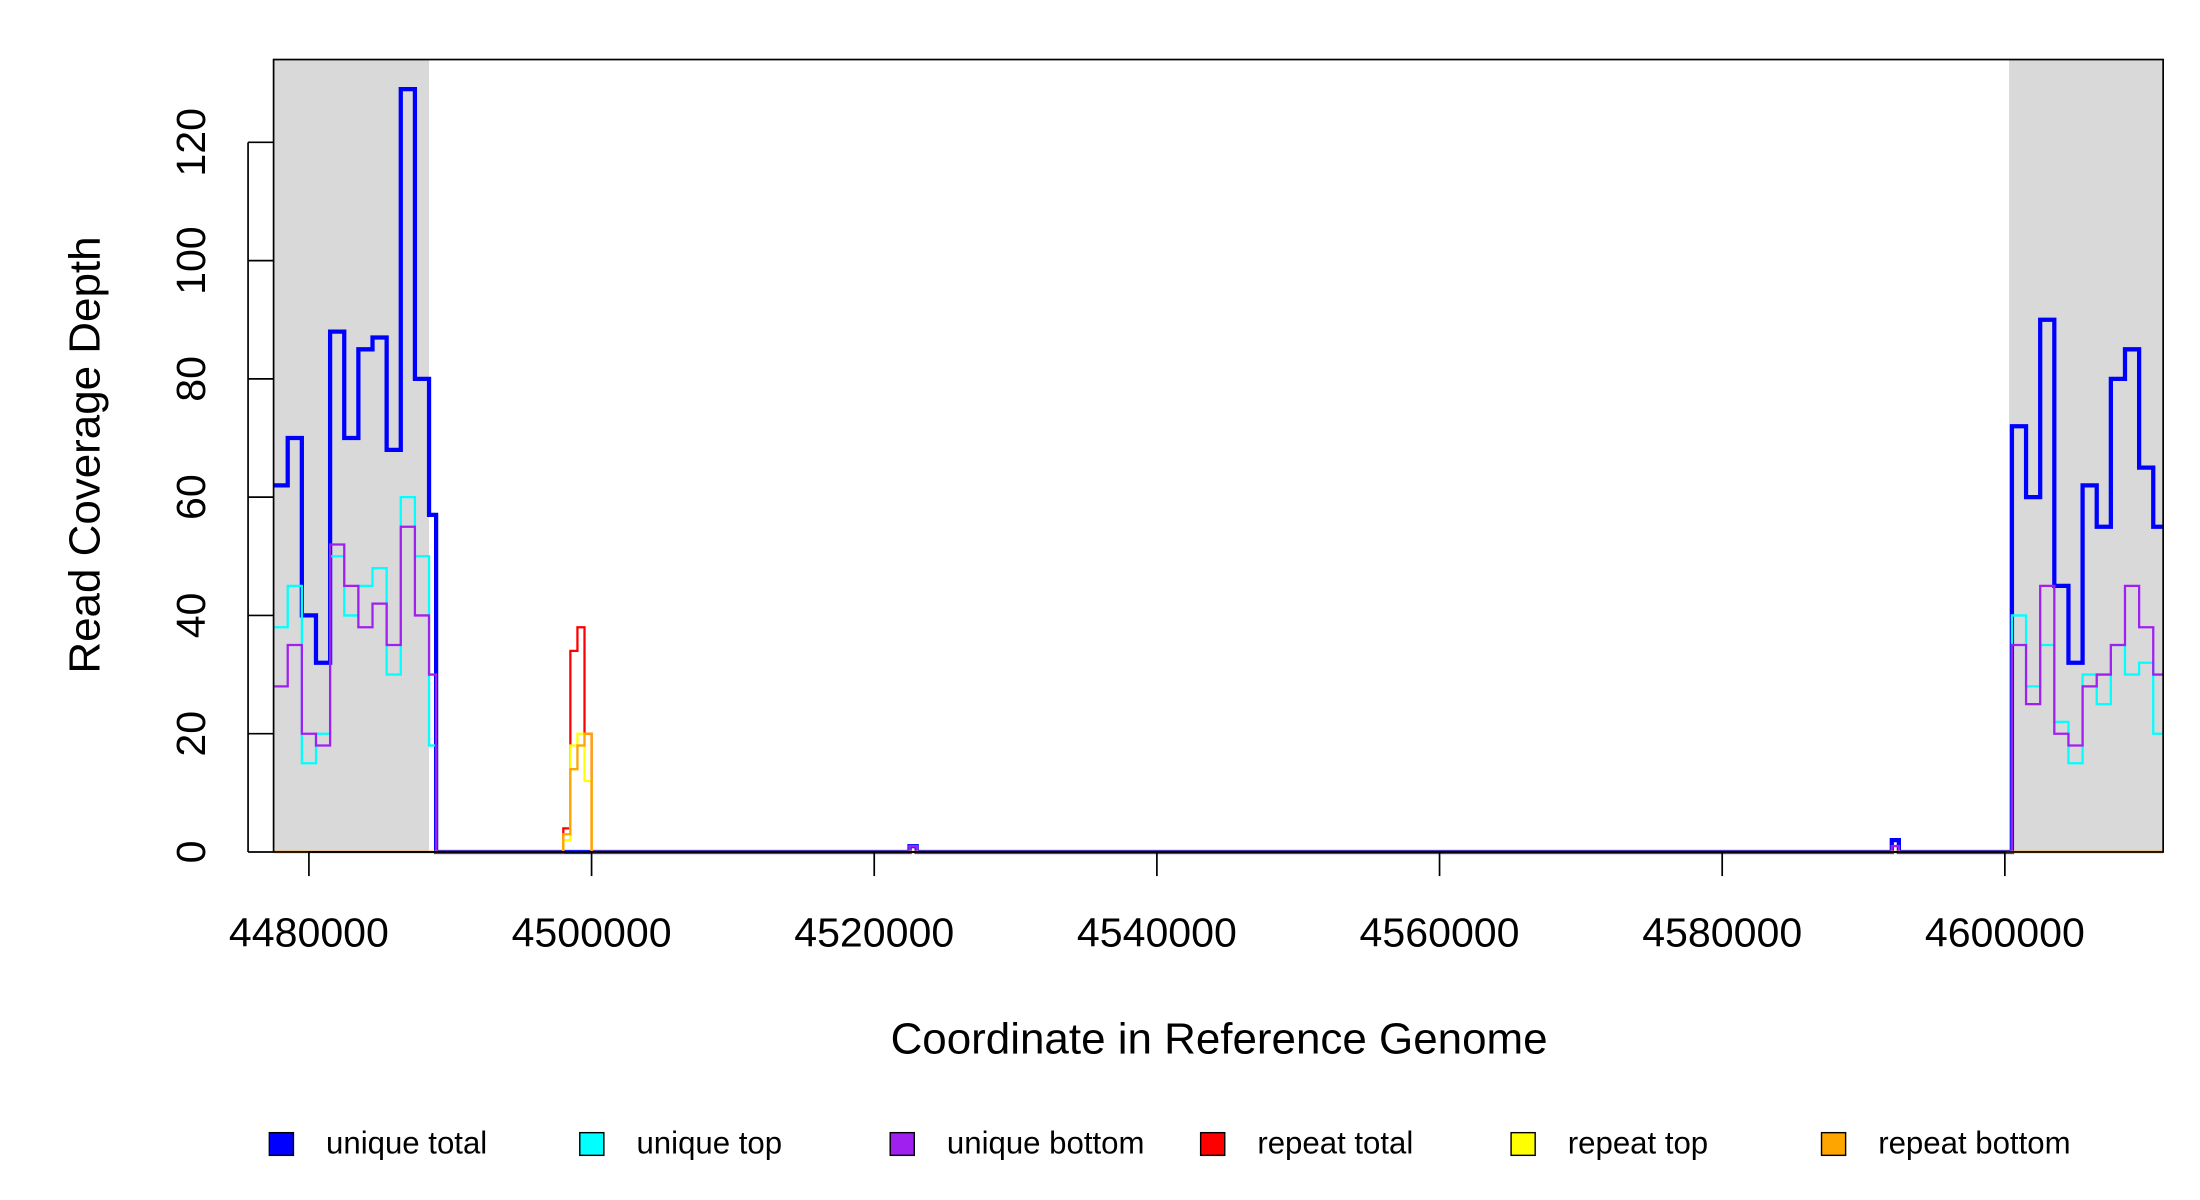  Describe the element at coordinates (406, 1143) in the screenshot. I see `legend-label: unique total` at that location.